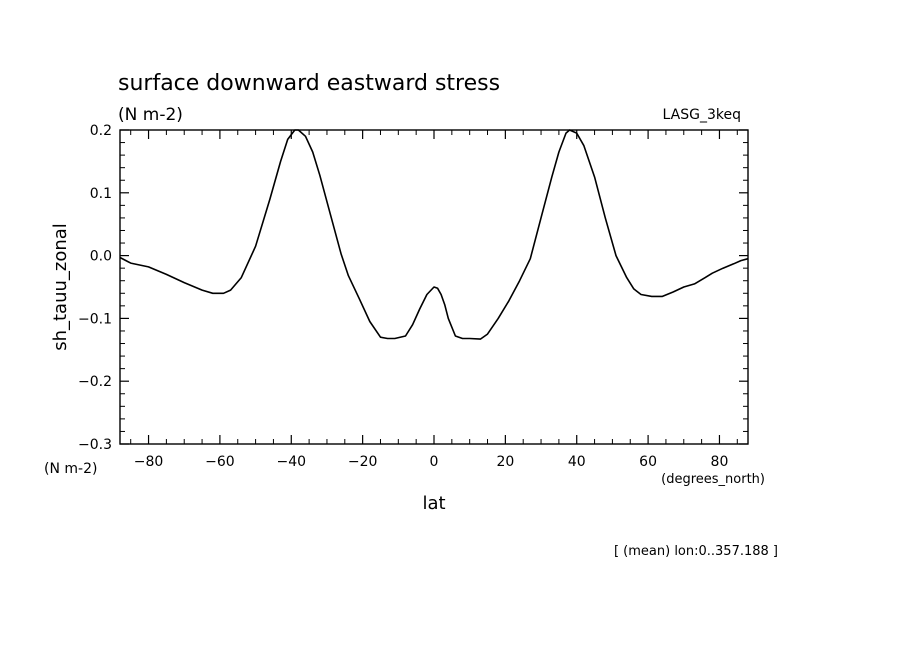 This screenshot has height=654, width=904. I want to click on x-tick-label: 60, so click(648, 462).